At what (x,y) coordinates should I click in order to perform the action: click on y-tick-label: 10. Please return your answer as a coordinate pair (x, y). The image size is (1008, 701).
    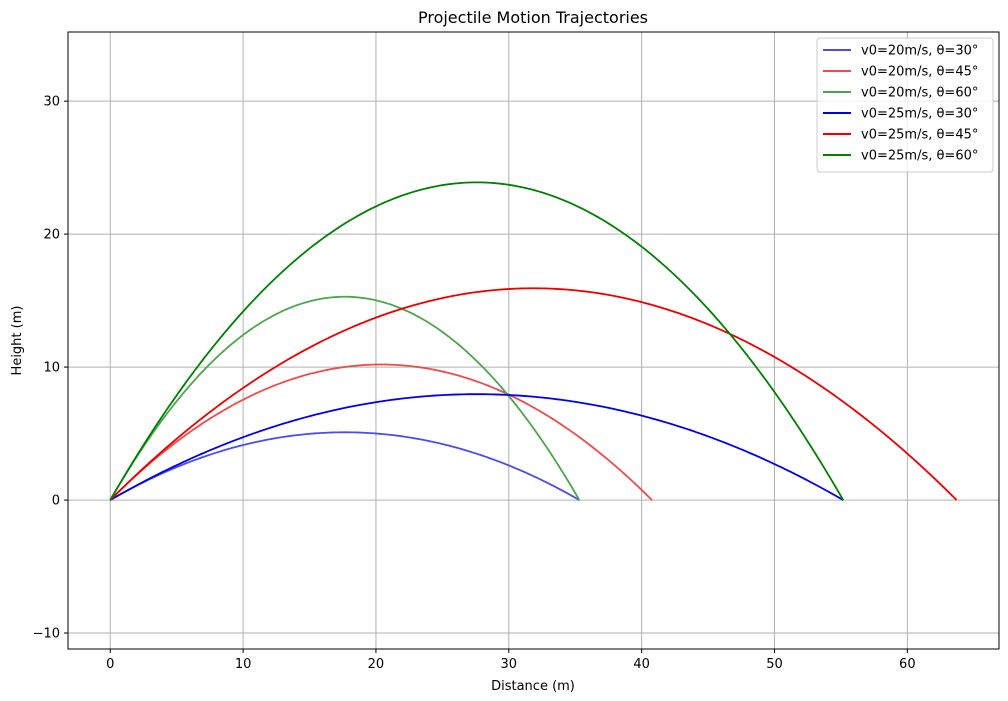
    Looking at the image, I should click on (51, 368).